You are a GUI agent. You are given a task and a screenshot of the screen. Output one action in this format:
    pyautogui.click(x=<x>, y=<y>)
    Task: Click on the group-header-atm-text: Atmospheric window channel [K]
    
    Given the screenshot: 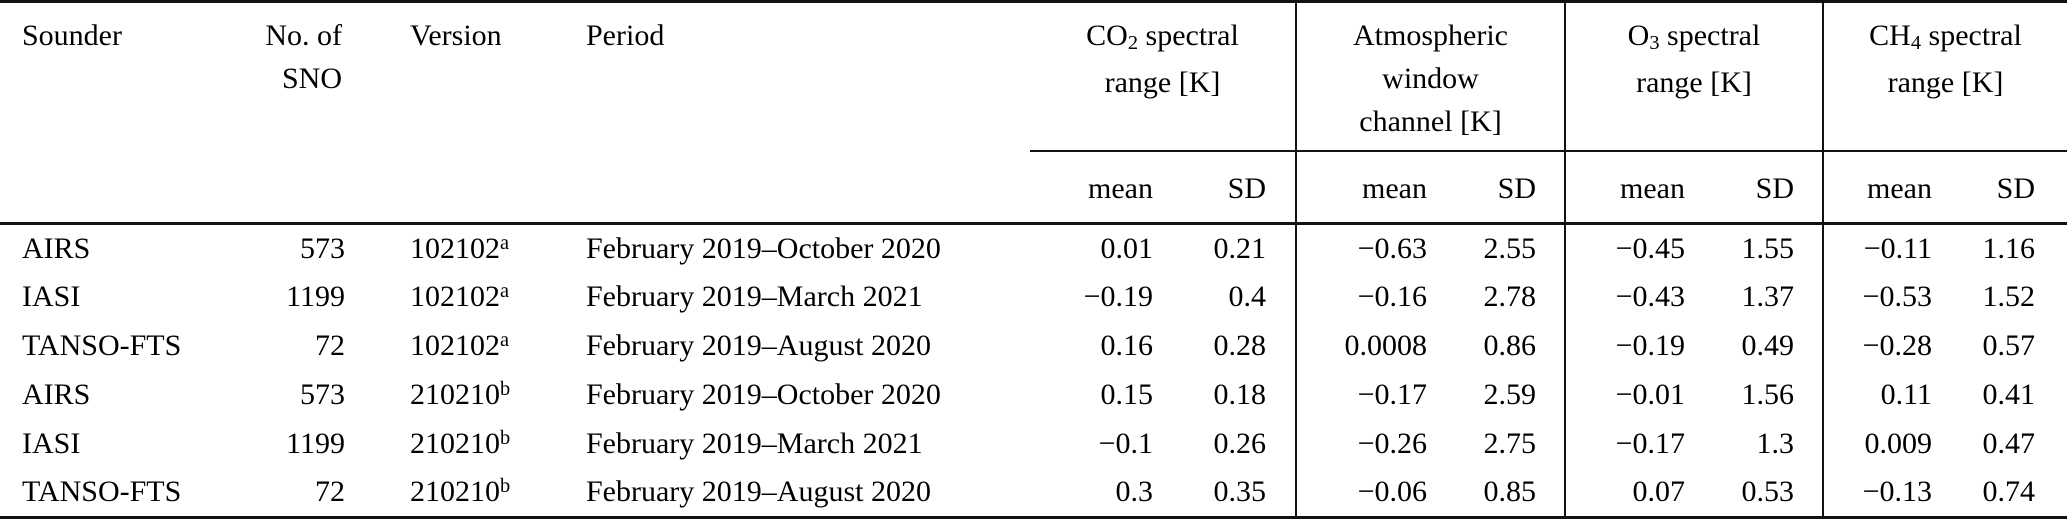 What is the action you would take?
    pyautogui.click(x=1431, y=80)
    